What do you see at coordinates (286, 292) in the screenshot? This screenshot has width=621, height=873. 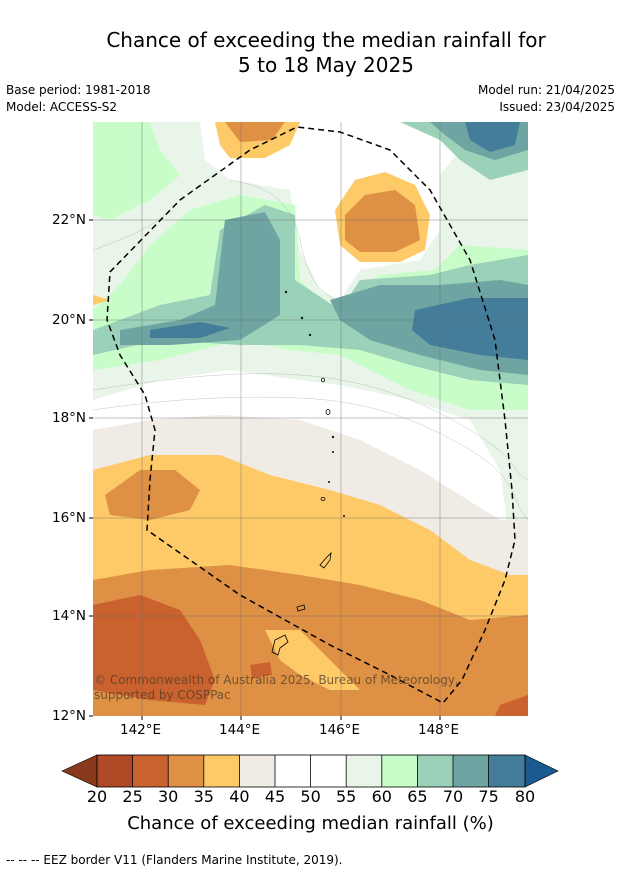 I see `island-g` at bounding box center [286, 292].